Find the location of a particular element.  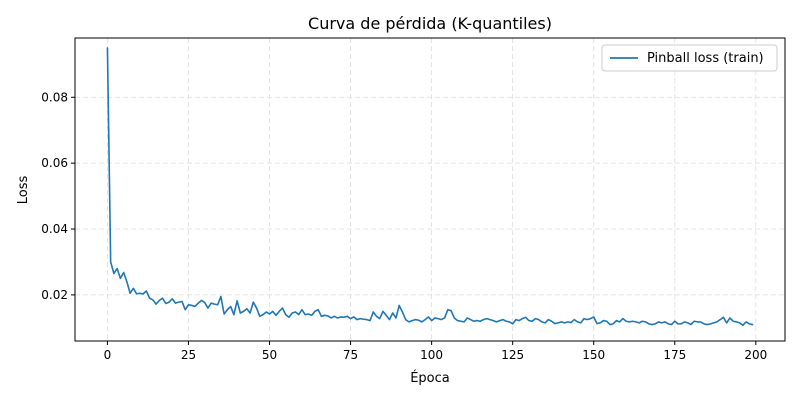

legend-label: Pinball loss (train) is located at coordinates (705, 58).